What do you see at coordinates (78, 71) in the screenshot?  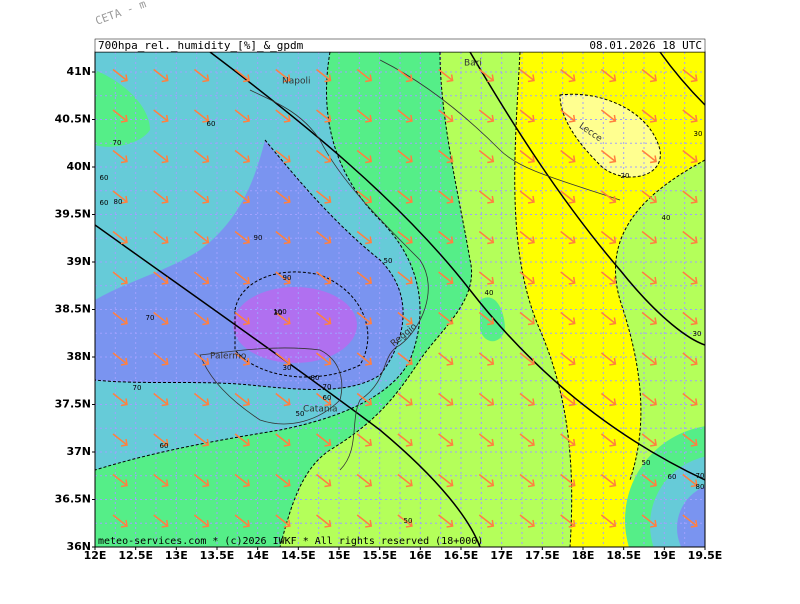 I see `y-tick-label: 41N` at bounding box center [78, 71].